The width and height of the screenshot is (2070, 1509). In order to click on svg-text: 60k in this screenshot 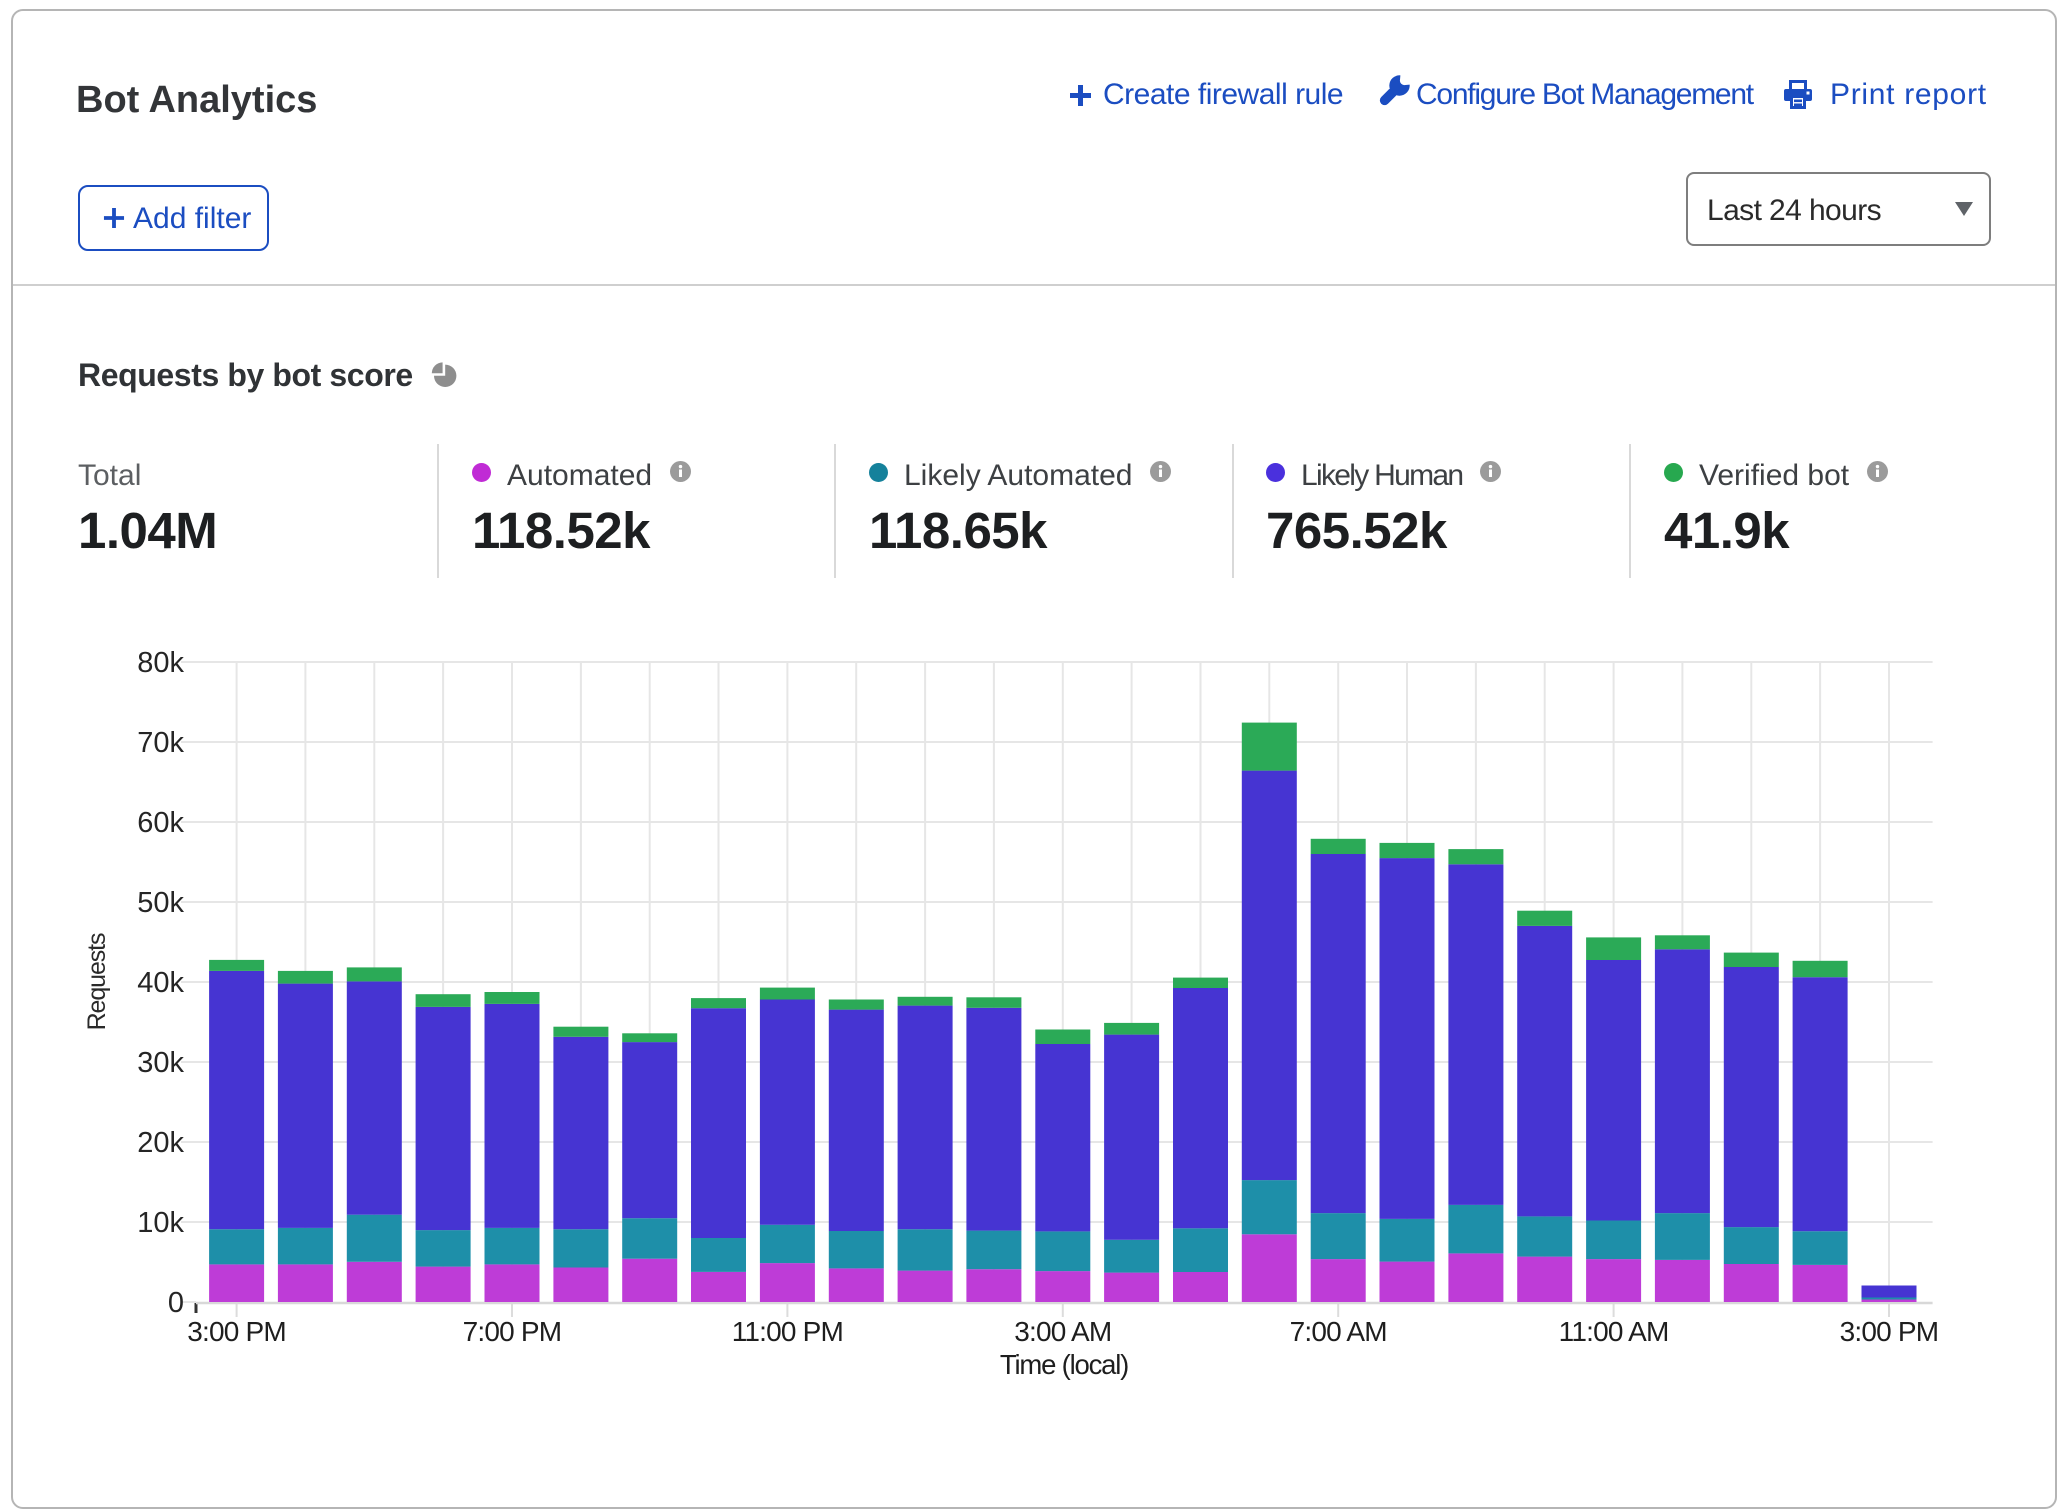, I will do `click(160, 823)`.